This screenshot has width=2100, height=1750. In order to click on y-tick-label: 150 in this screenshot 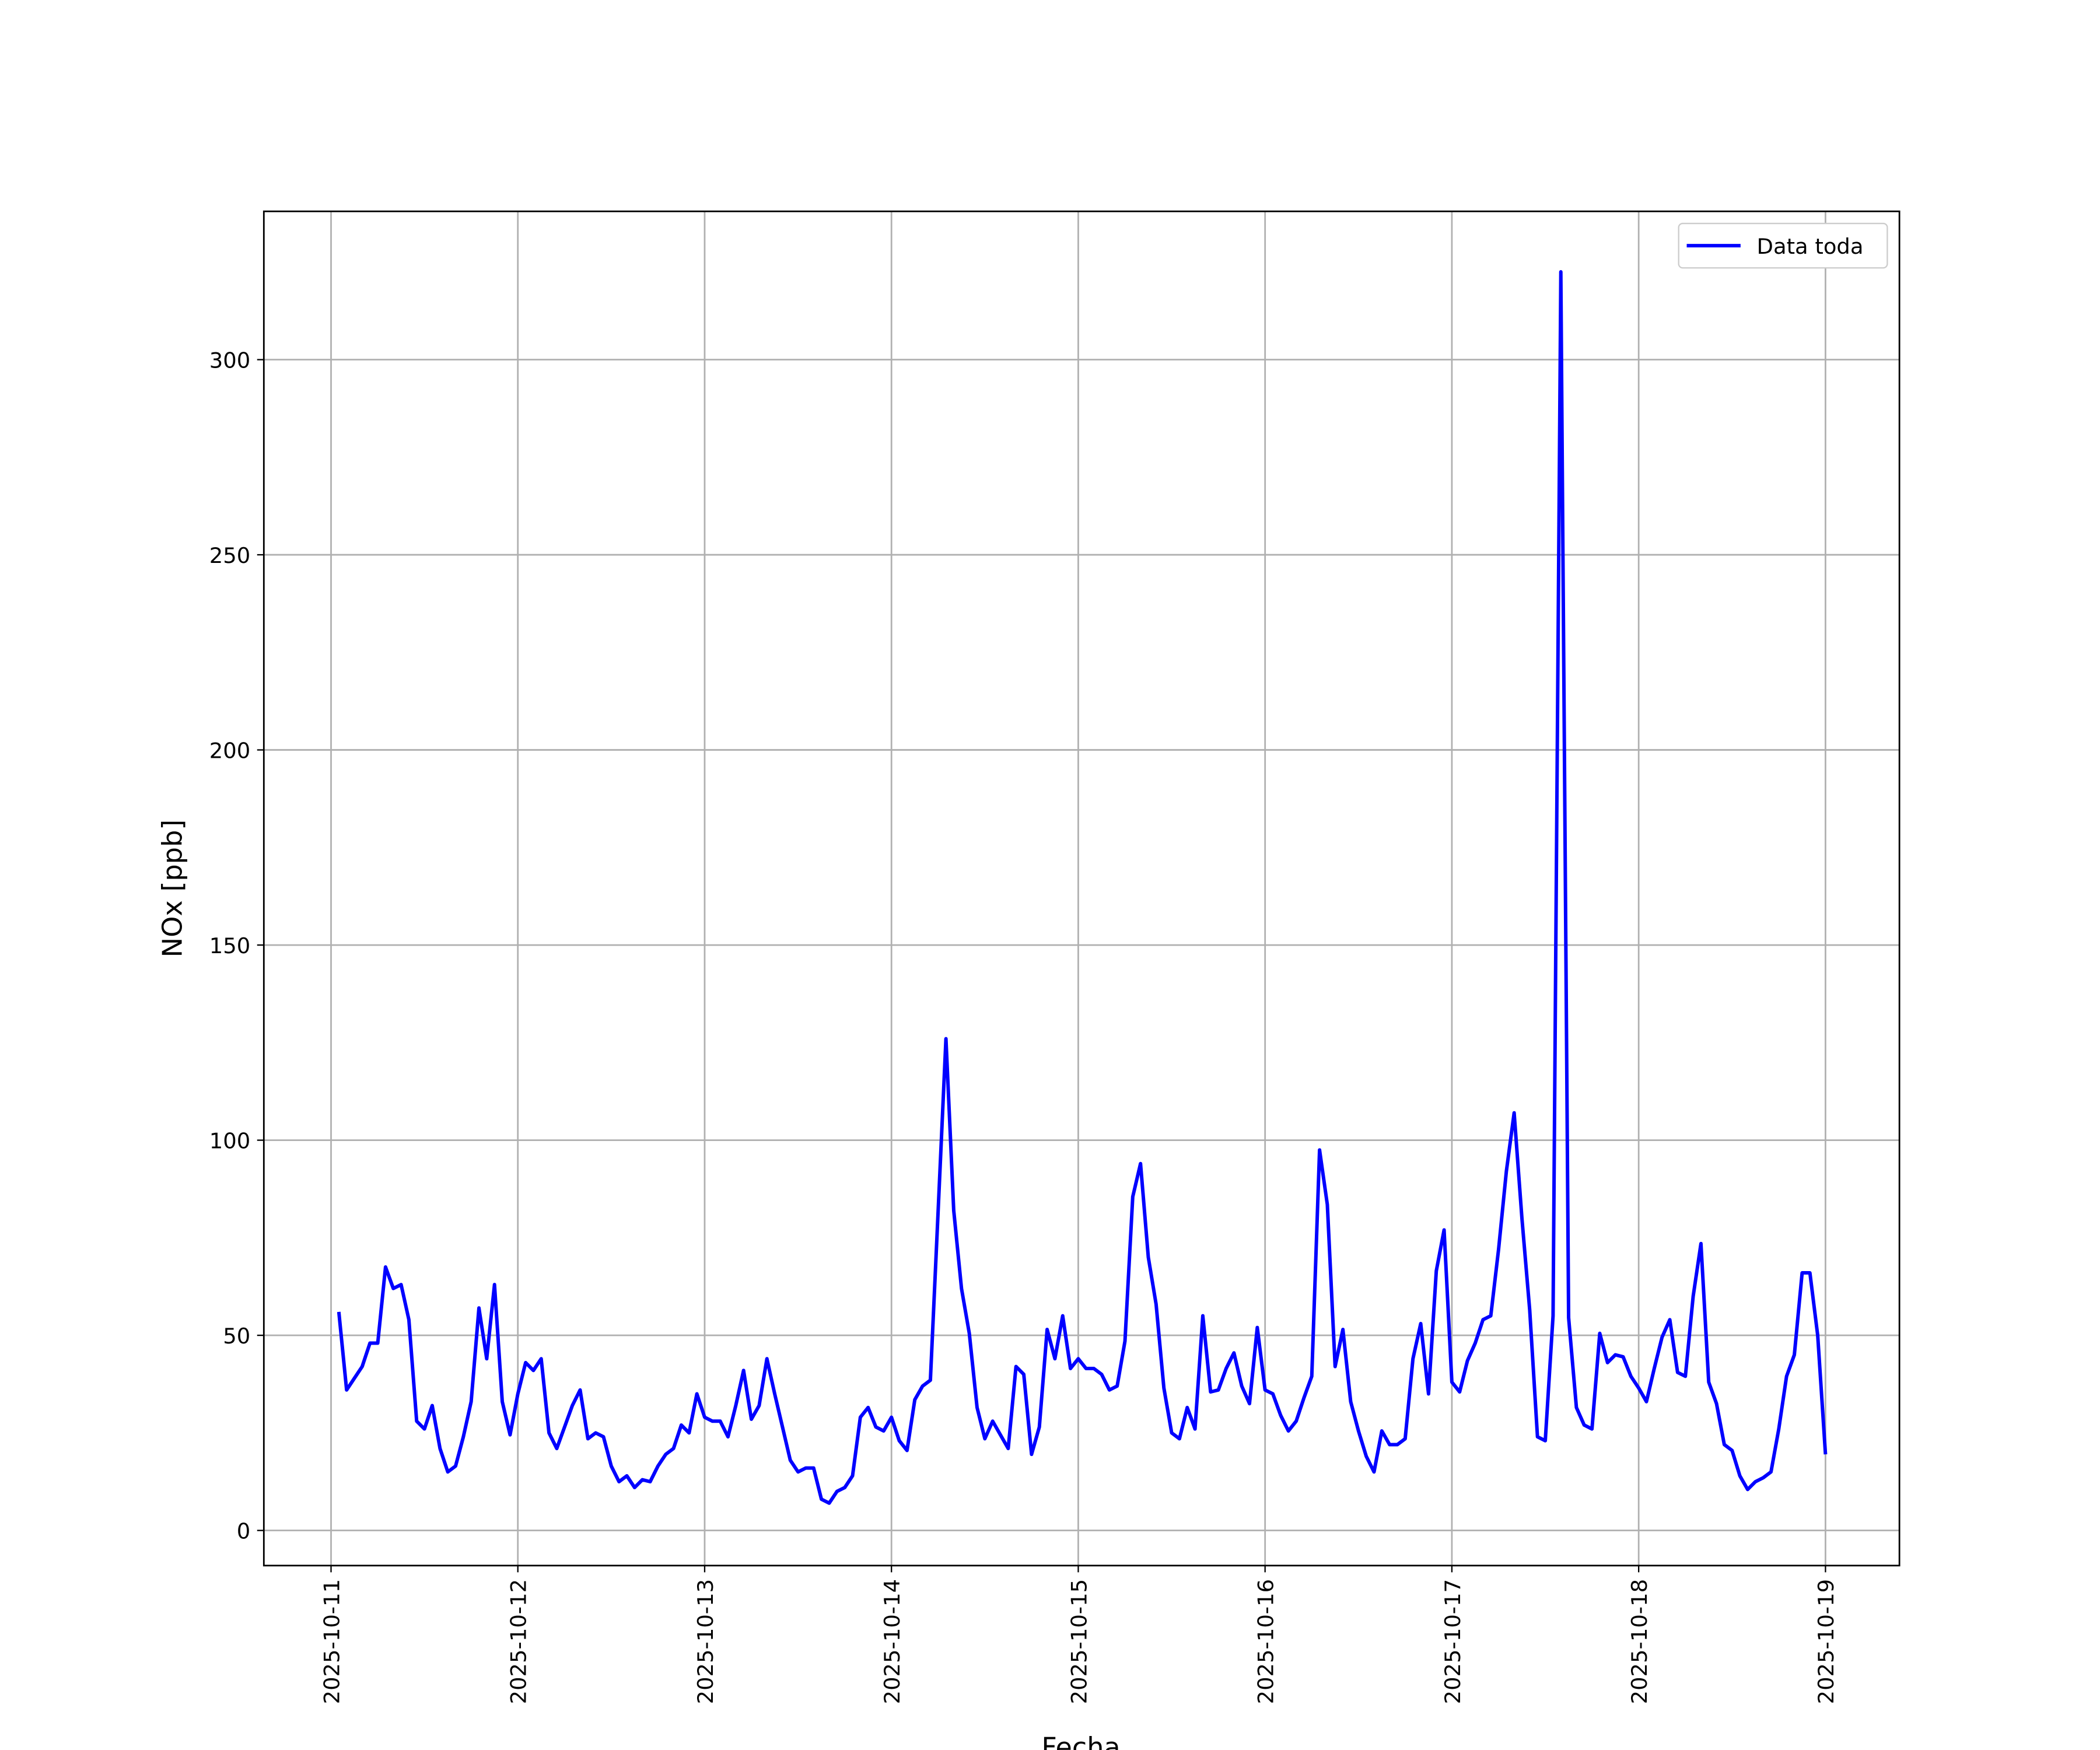, I will do `click(229, 945)`.